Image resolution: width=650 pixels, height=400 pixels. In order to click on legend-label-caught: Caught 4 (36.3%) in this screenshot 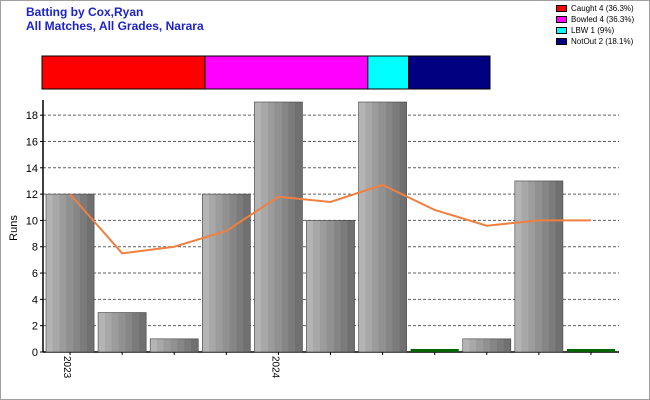, I will do `click(602, 8)`.